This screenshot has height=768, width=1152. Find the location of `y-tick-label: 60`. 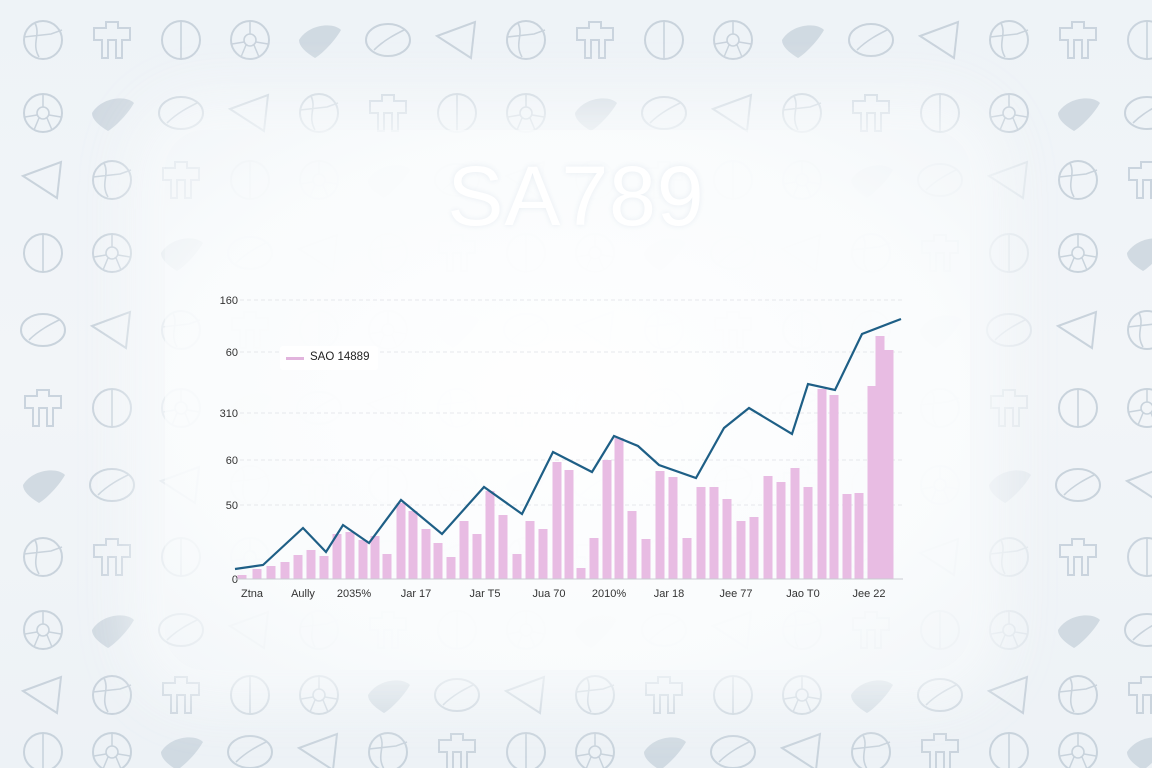

y-tick-label: 60 is located at coordinates (232, 461).